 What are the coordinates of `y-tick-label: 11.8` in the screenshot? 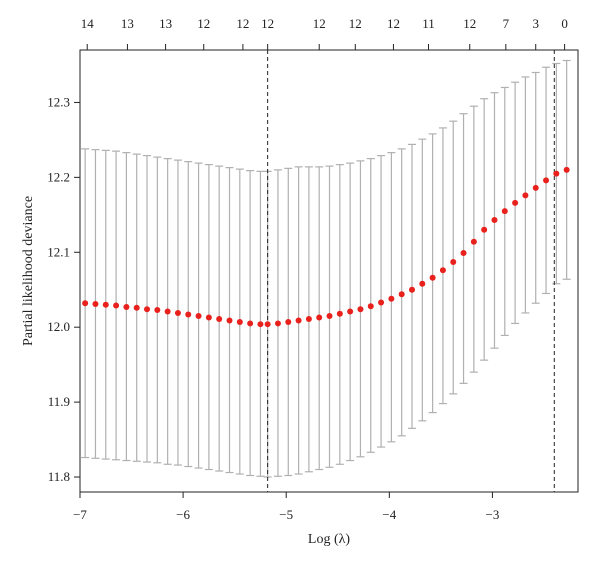 It's located at (59, 476).